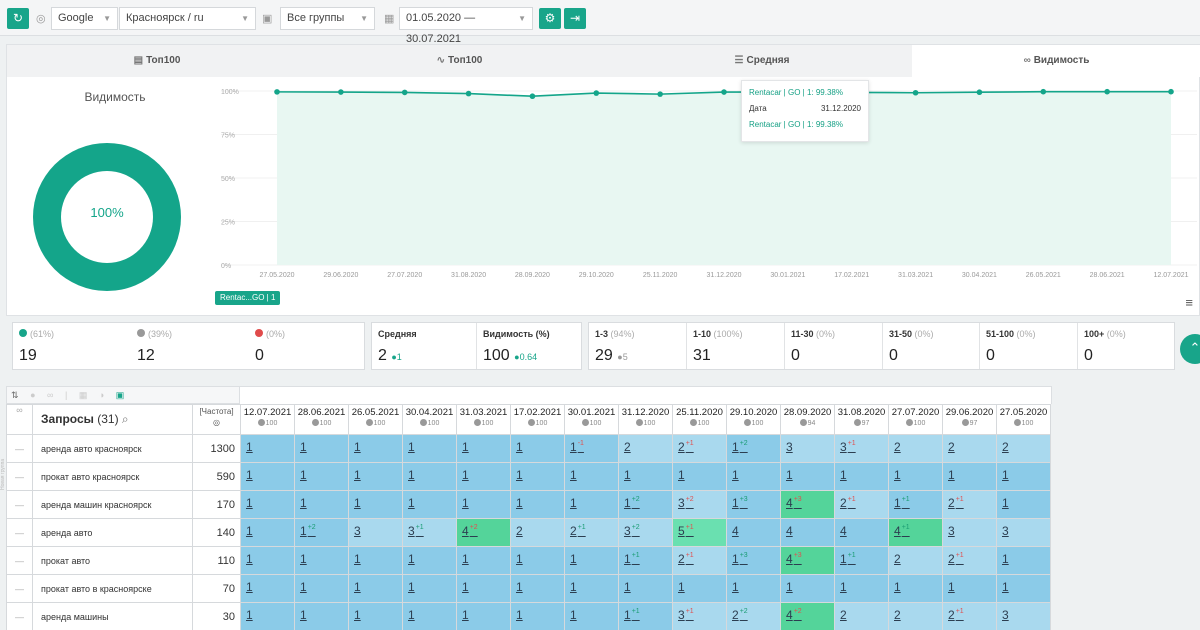 This screenshot has width=1200, height=630. I want to click on date-column-header: 28.06.2021 100, so click(321, 419).